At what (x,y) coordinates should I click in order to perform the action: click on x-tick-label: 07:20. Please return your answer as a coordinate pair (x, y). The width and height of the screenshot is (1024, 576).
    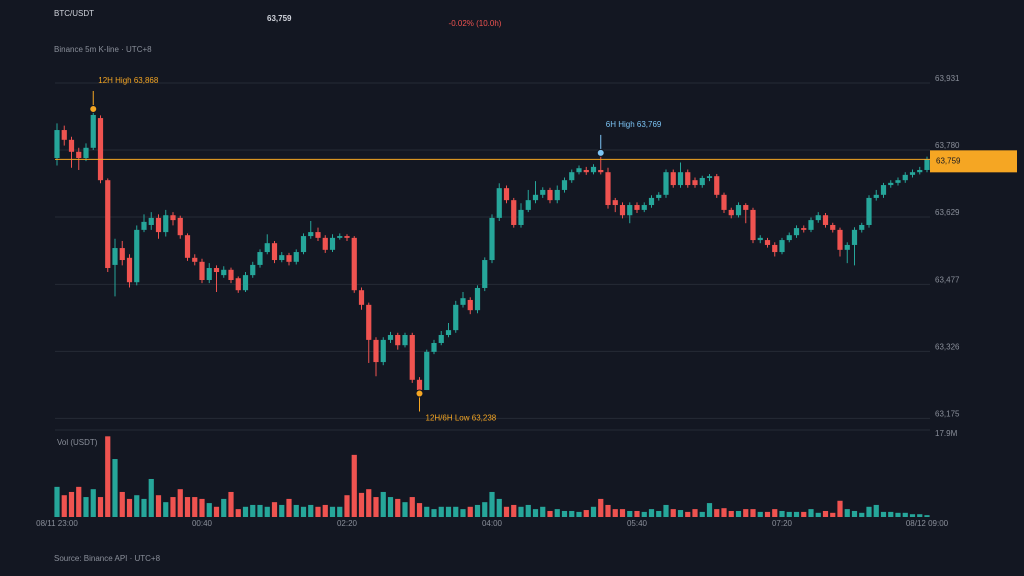
    Looking at the image, I should click on (782, 523).